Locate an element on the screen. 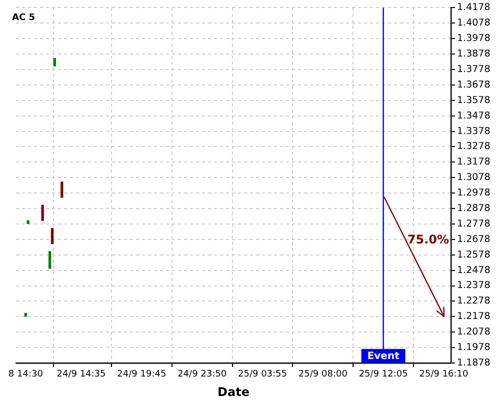 The width and height of the screenshot is (500, 400). y-tick-label: 1.2978 is located at coordinates (473, 193).